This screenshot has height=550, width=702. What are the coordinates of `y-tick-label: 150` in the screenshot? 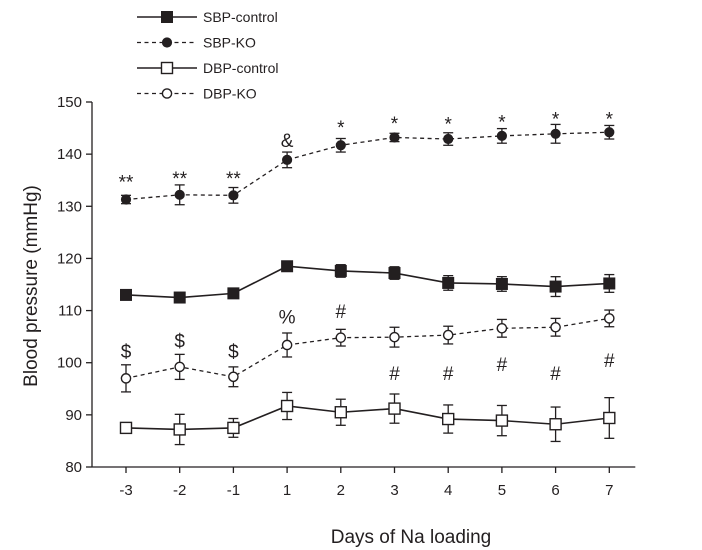 It's located at (69, 102).